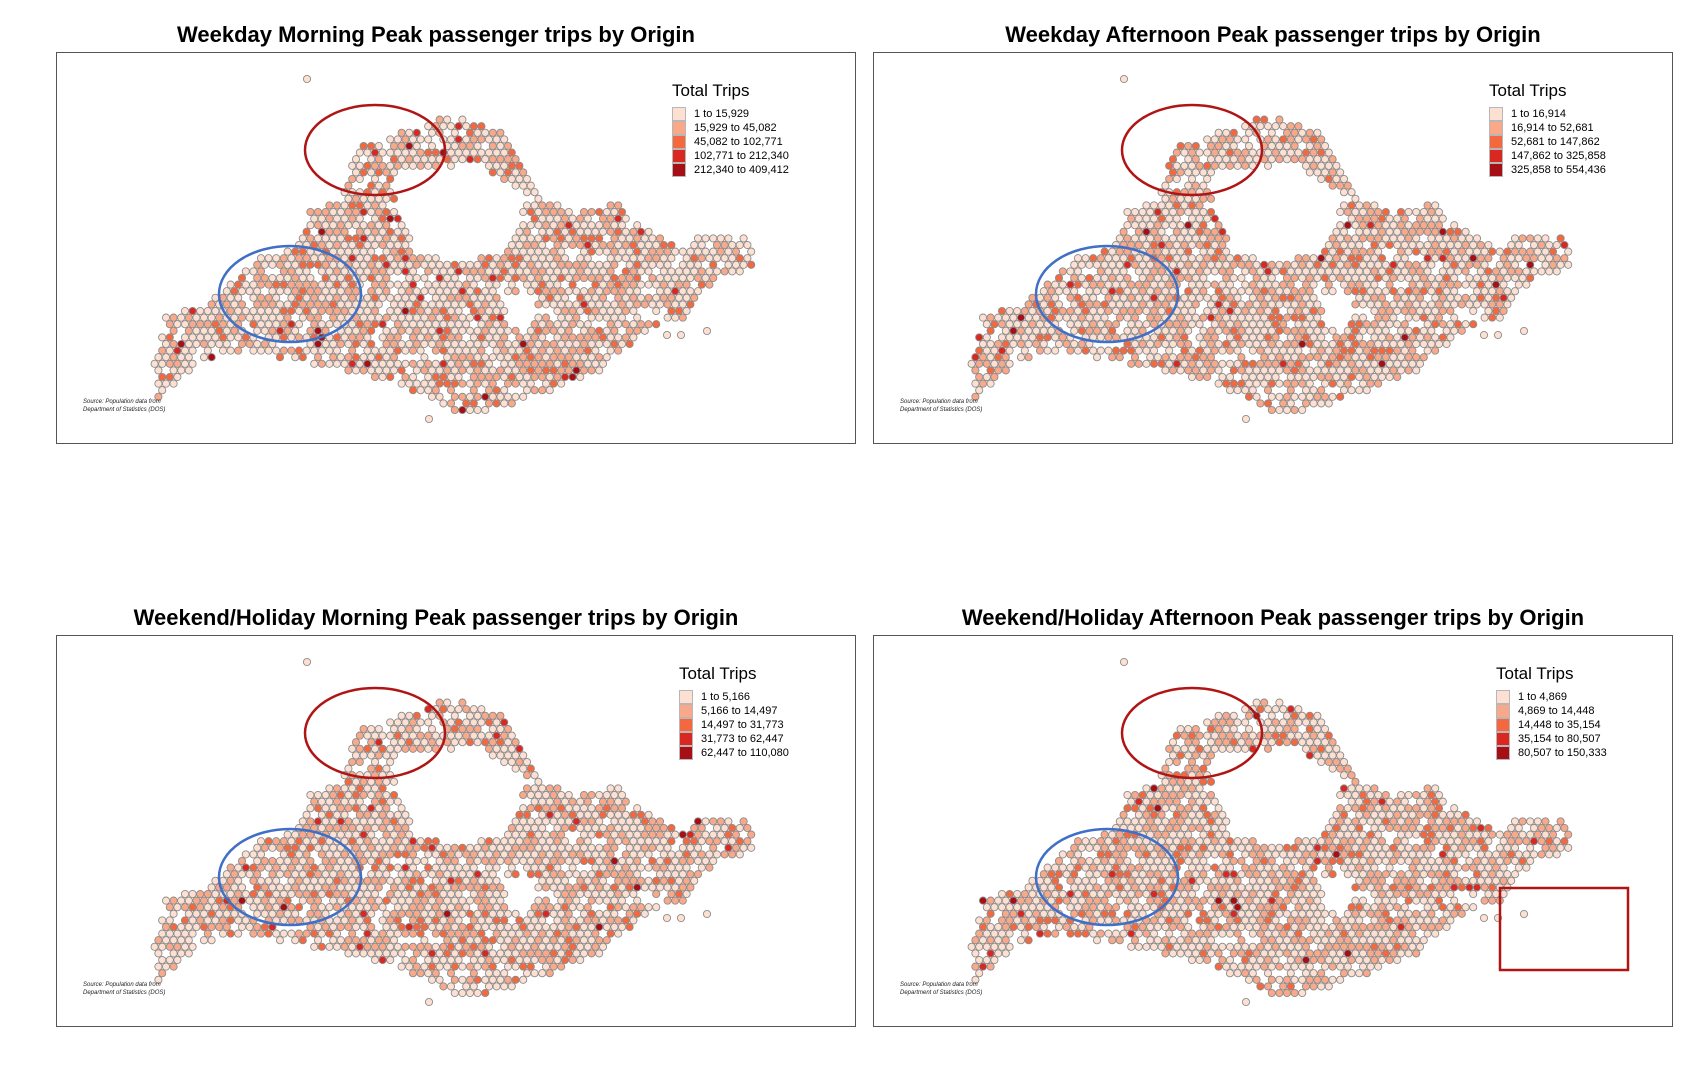  I want to click on legend-row: 15,929 to 45,082, so click(730, 128).